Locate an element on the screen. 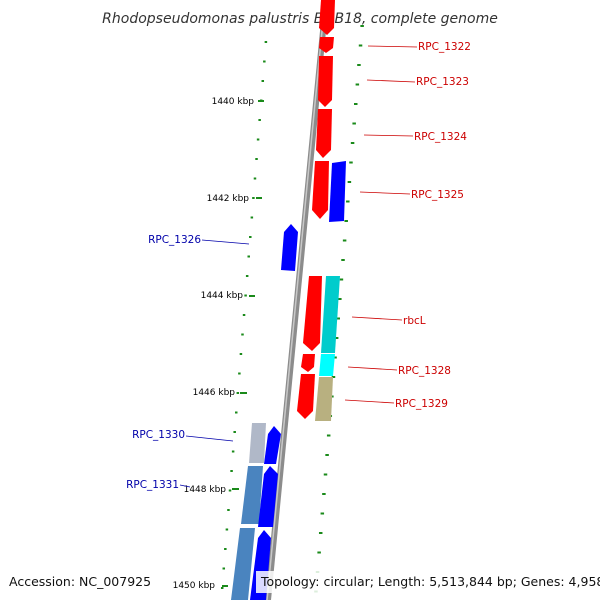 This screenshot has width=600, height=600. genome-backbone is located at coordinates (297, 300).